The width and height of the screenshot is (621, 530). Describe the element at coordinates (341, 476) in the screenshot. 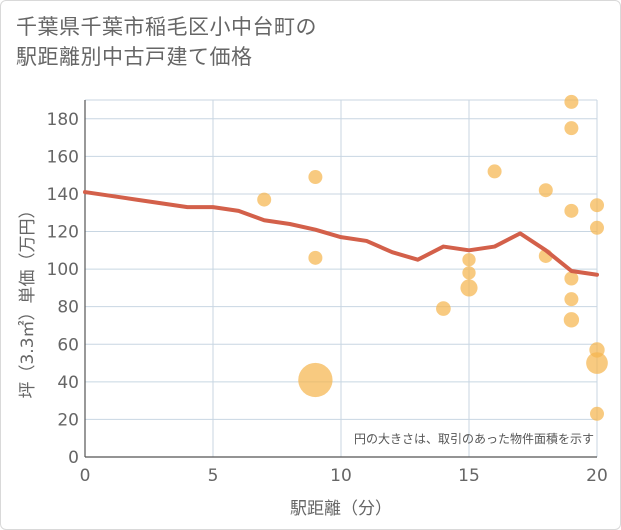

I see `x-tick-label: 10` at that location.